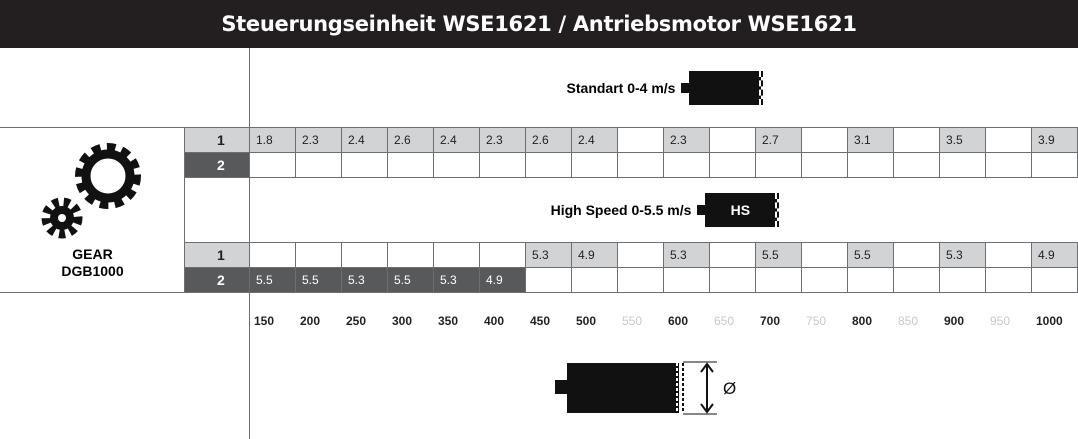 The width and height of the screenshot is (1078, 439). I want to click on diameter-symbol: Ø, so click(729, 388).